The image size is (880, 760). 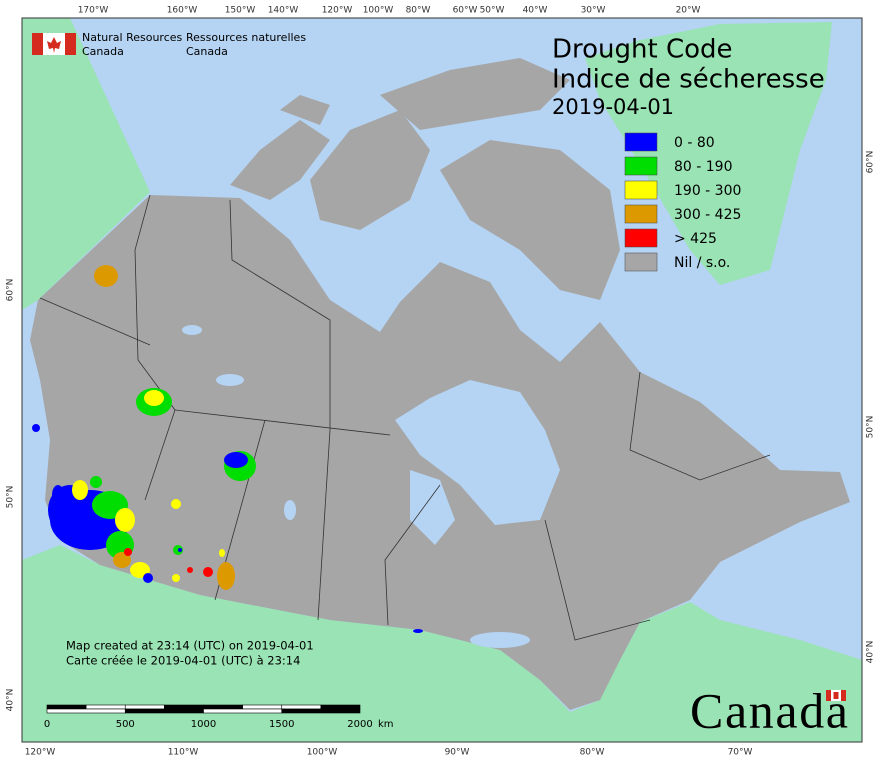 What do you see at coordinates (93, 11) in the screenshot?
I see `graticule-label: 170°W` at bounding box center [93, 11].